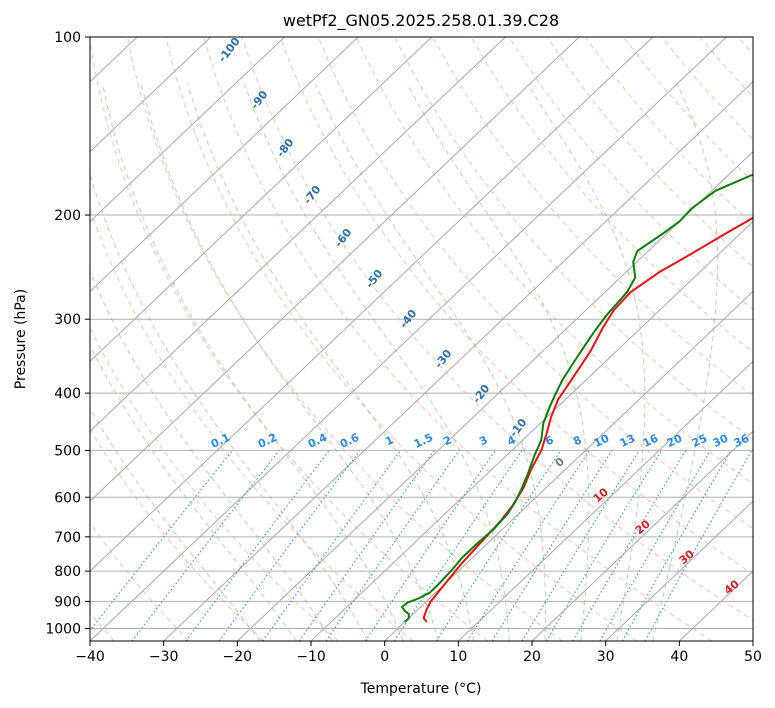 The width and height of the screenshot is (775, 708). What do you see at coordinates (443, 359) in the screenshot?
I see `dry-adiabat-label: -30` at bounding box center [443, 359].